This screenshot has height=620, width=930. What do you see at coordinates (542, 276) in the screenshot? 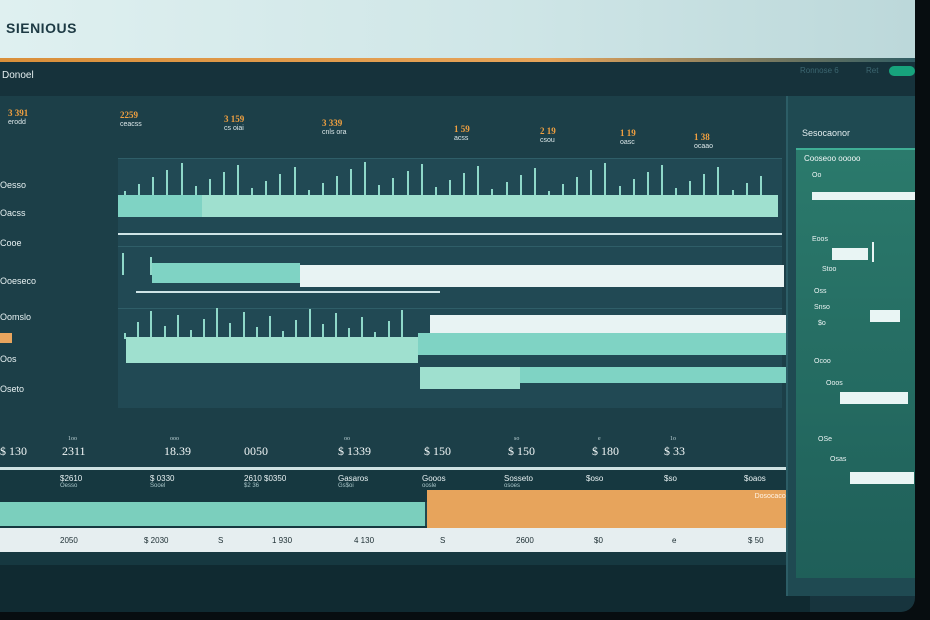
I see `bar-2b` at bounding box center [542, 276].